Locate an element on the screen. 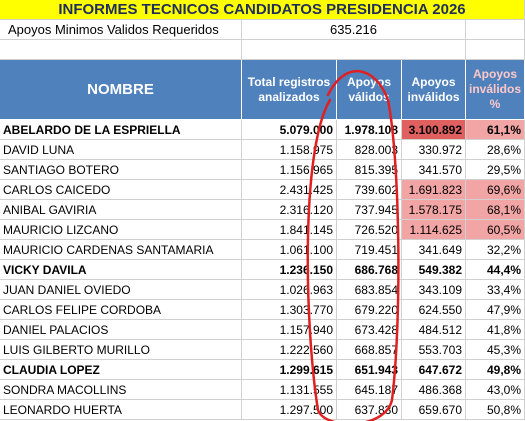 This screenshot has width=525, height=421. invalid-supports: 330.972 is located at coordinates (434, 150).